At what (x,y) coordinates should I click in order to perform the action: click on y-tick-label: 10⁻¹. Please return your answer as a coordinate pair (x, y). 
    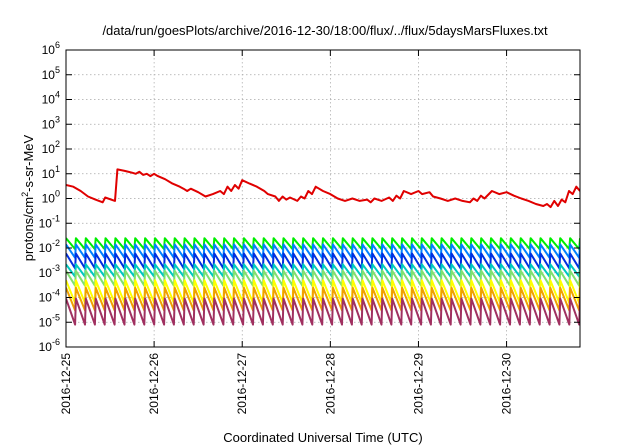
    Looking at the image, I should click on (49, 221).